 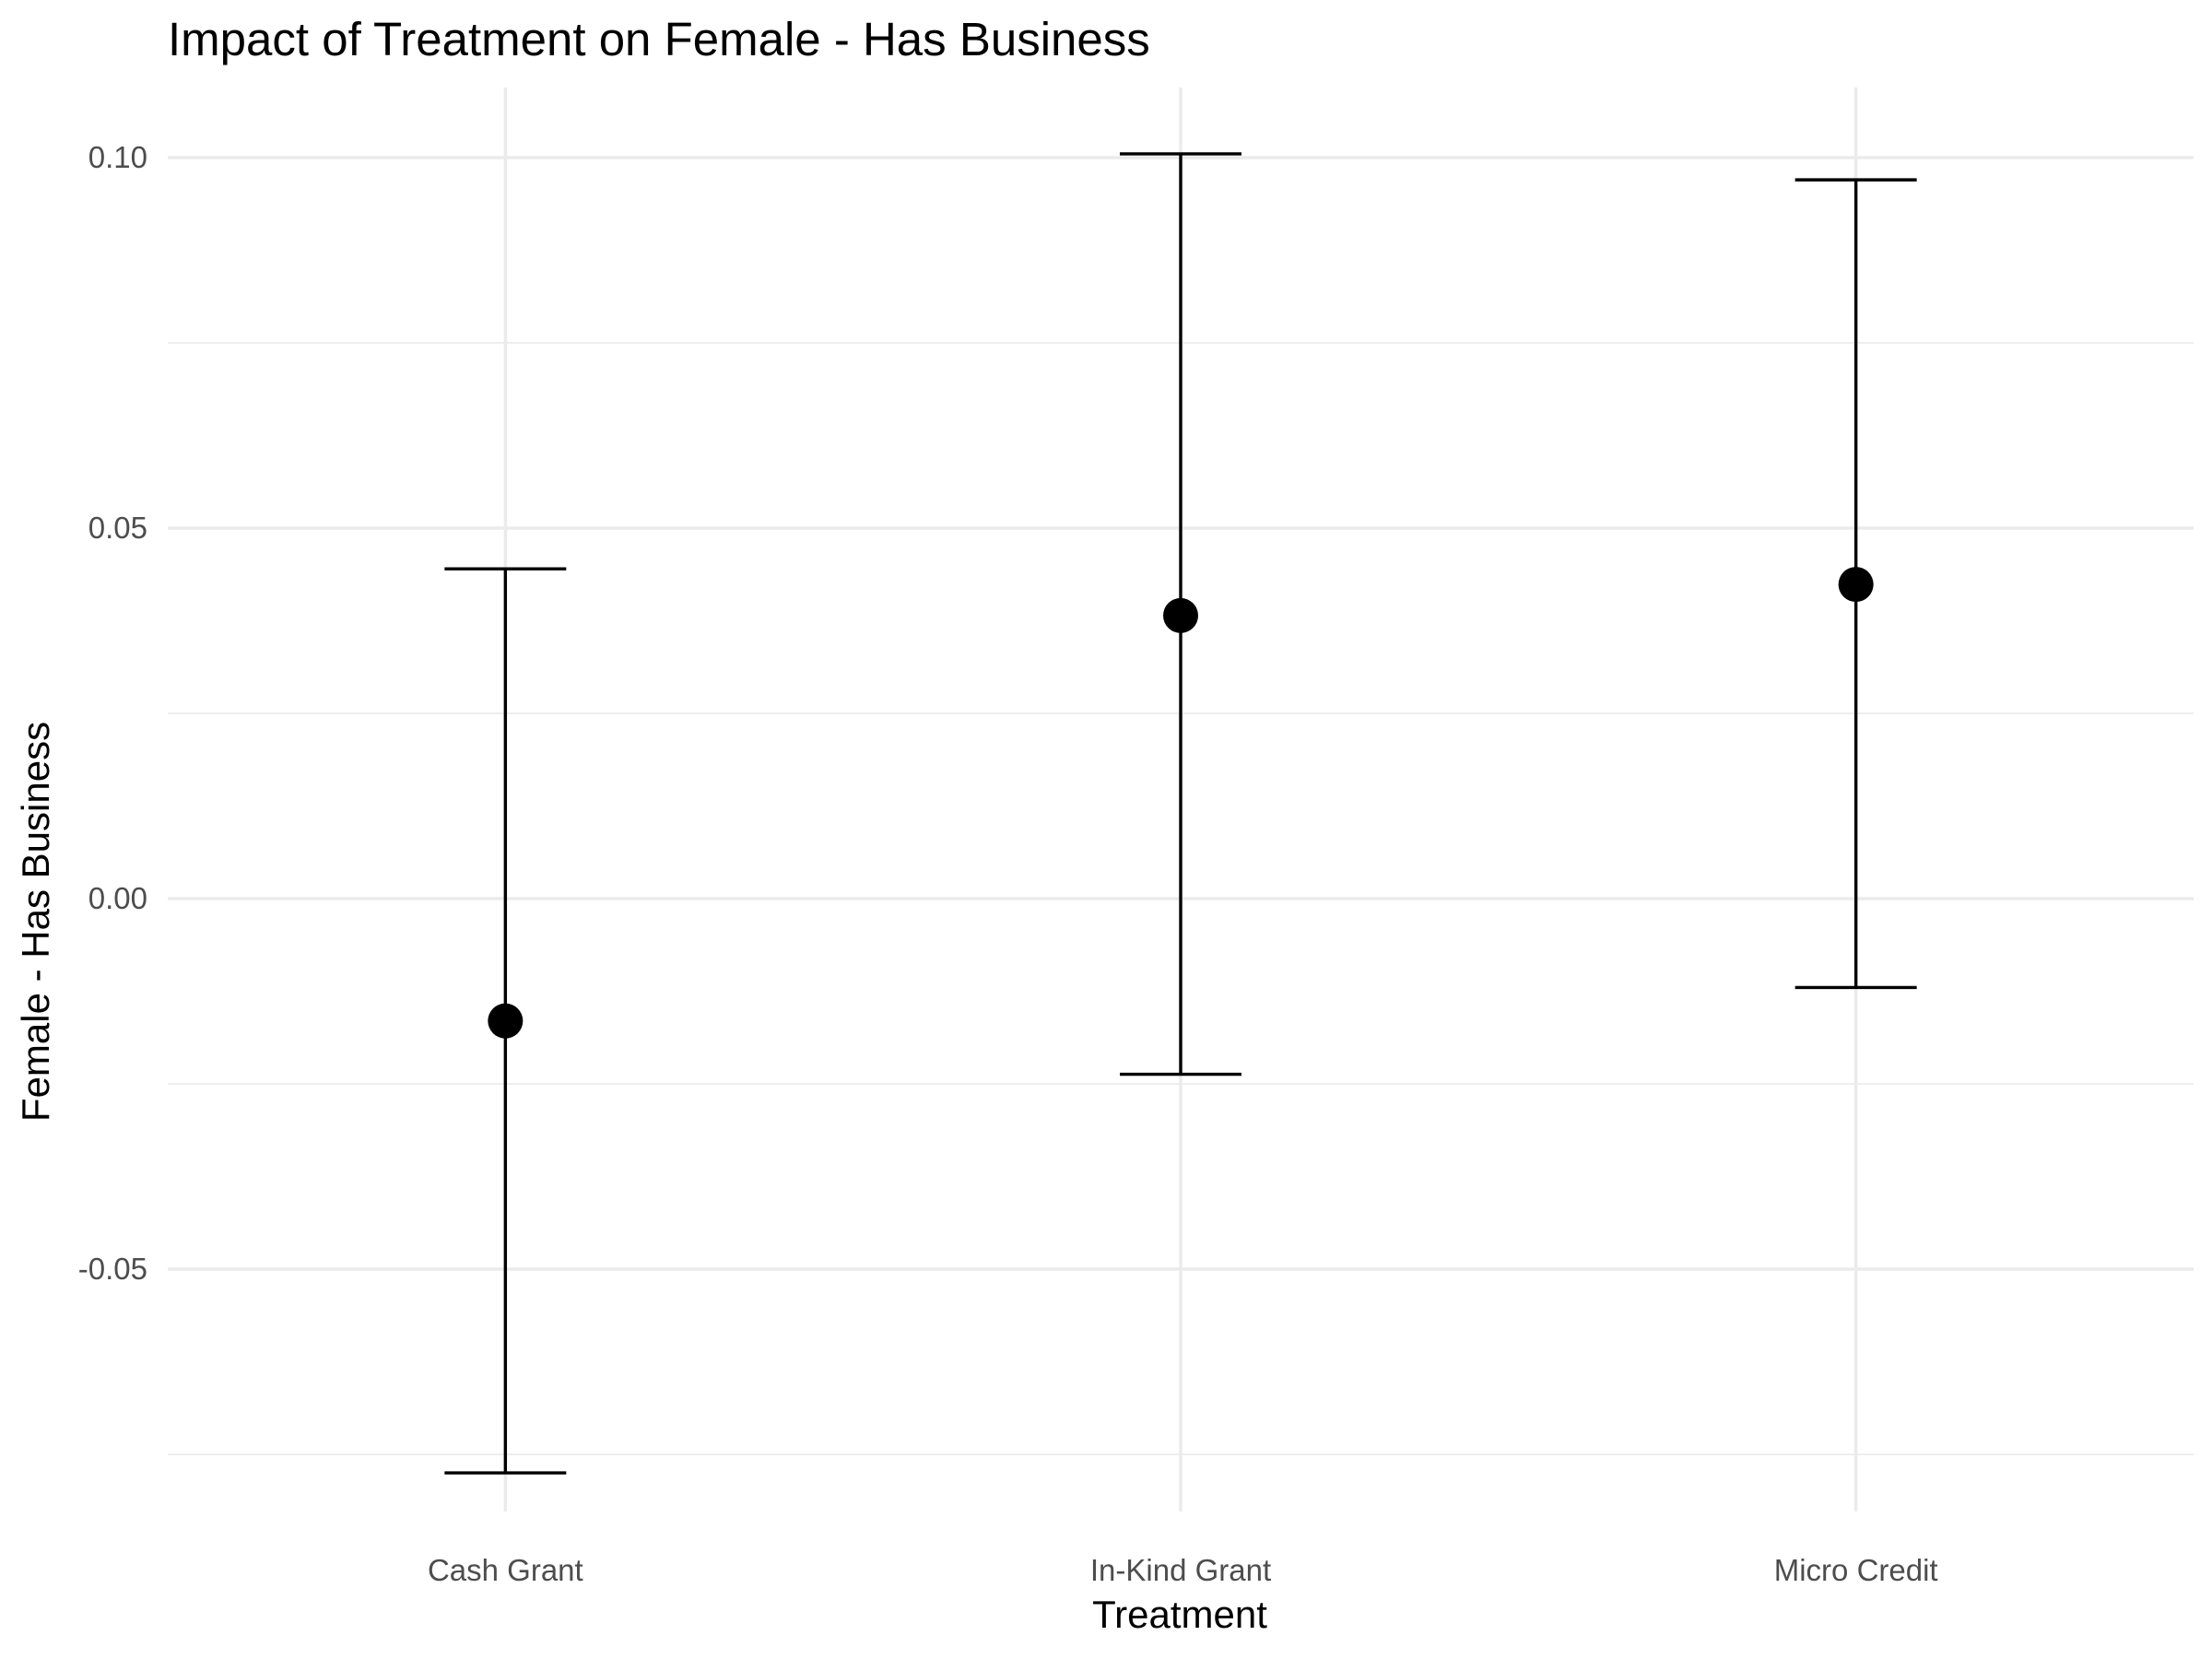 What do you see at coordinates (117, 898) in the screenshot?
I see `y-tick-label: 0.00` at bounding box center [117, 898].